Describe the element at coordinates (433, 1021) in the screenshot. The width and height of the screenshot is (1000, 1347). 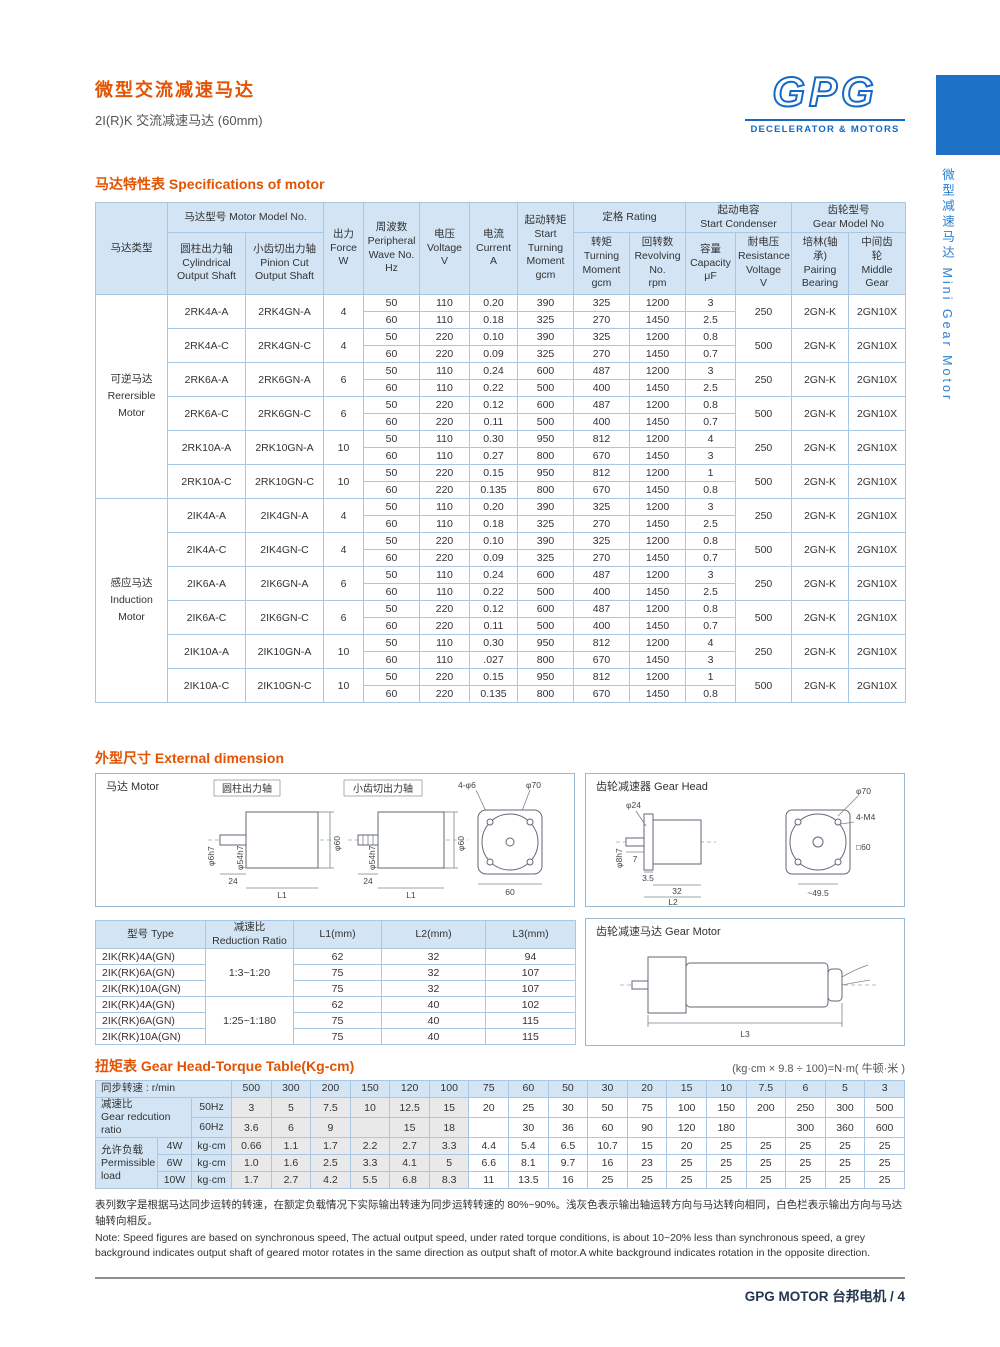
I see `dim-l2: 40` at that location.